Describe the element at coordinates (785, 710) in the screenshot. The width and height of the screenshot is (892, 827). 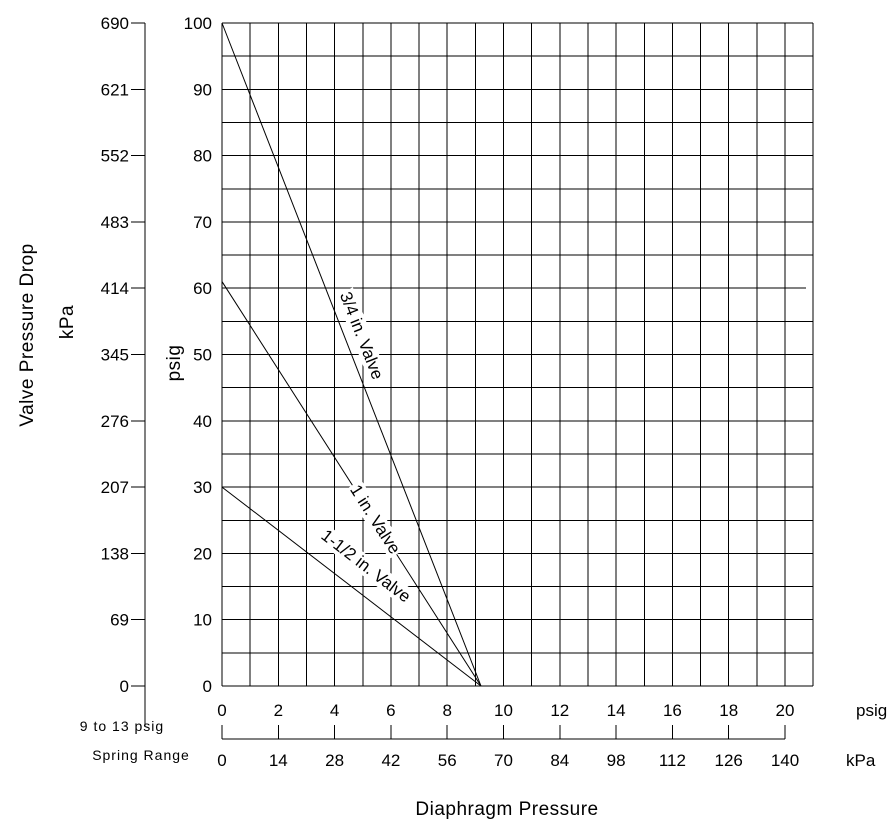
I see `x-primary-tick-label: 20` at that location.